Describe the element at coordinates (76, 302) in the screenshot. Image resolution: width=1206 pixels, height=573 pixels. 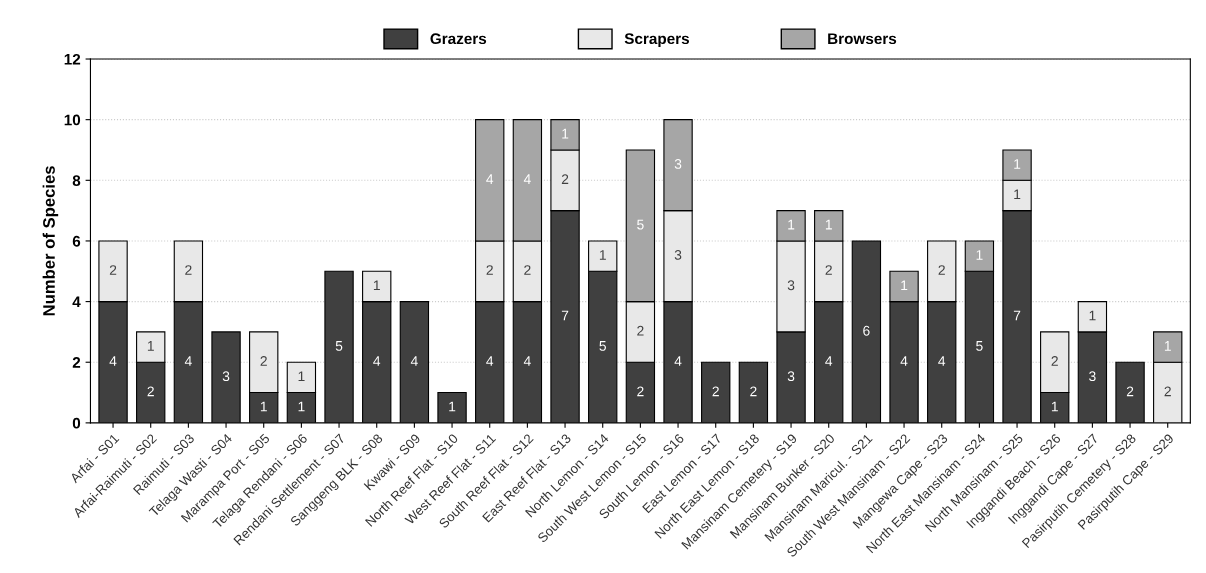
I see `y-tick-label: 4` at that location.